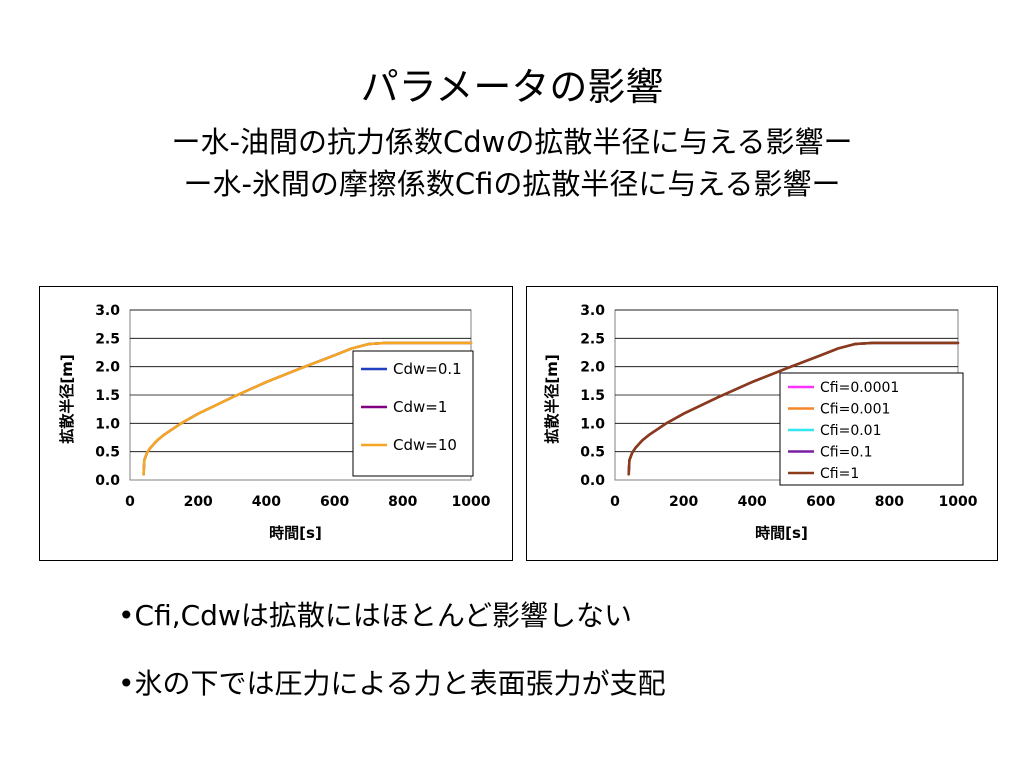  Describe the element at coordinates (425, 445) in the screenshot. I see `legend-label: Cdw=10` at that location.